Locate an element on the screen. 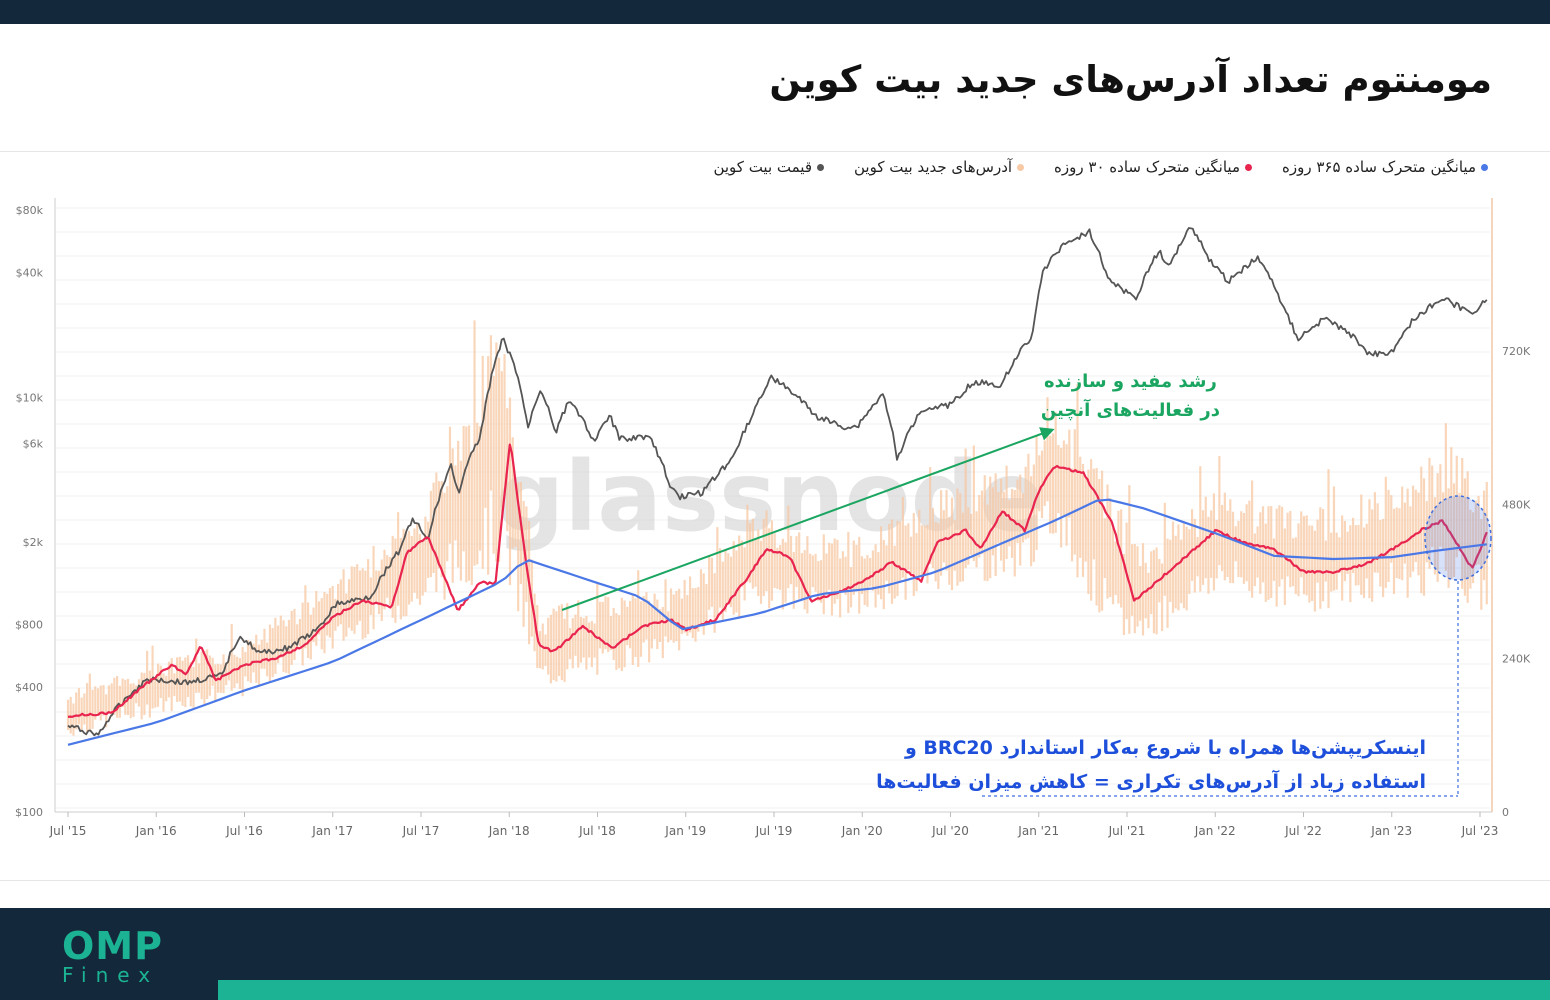 This screenshot has width=1550, height=1000. right-tick-label: 0 is located at coordinates (1505, 812).